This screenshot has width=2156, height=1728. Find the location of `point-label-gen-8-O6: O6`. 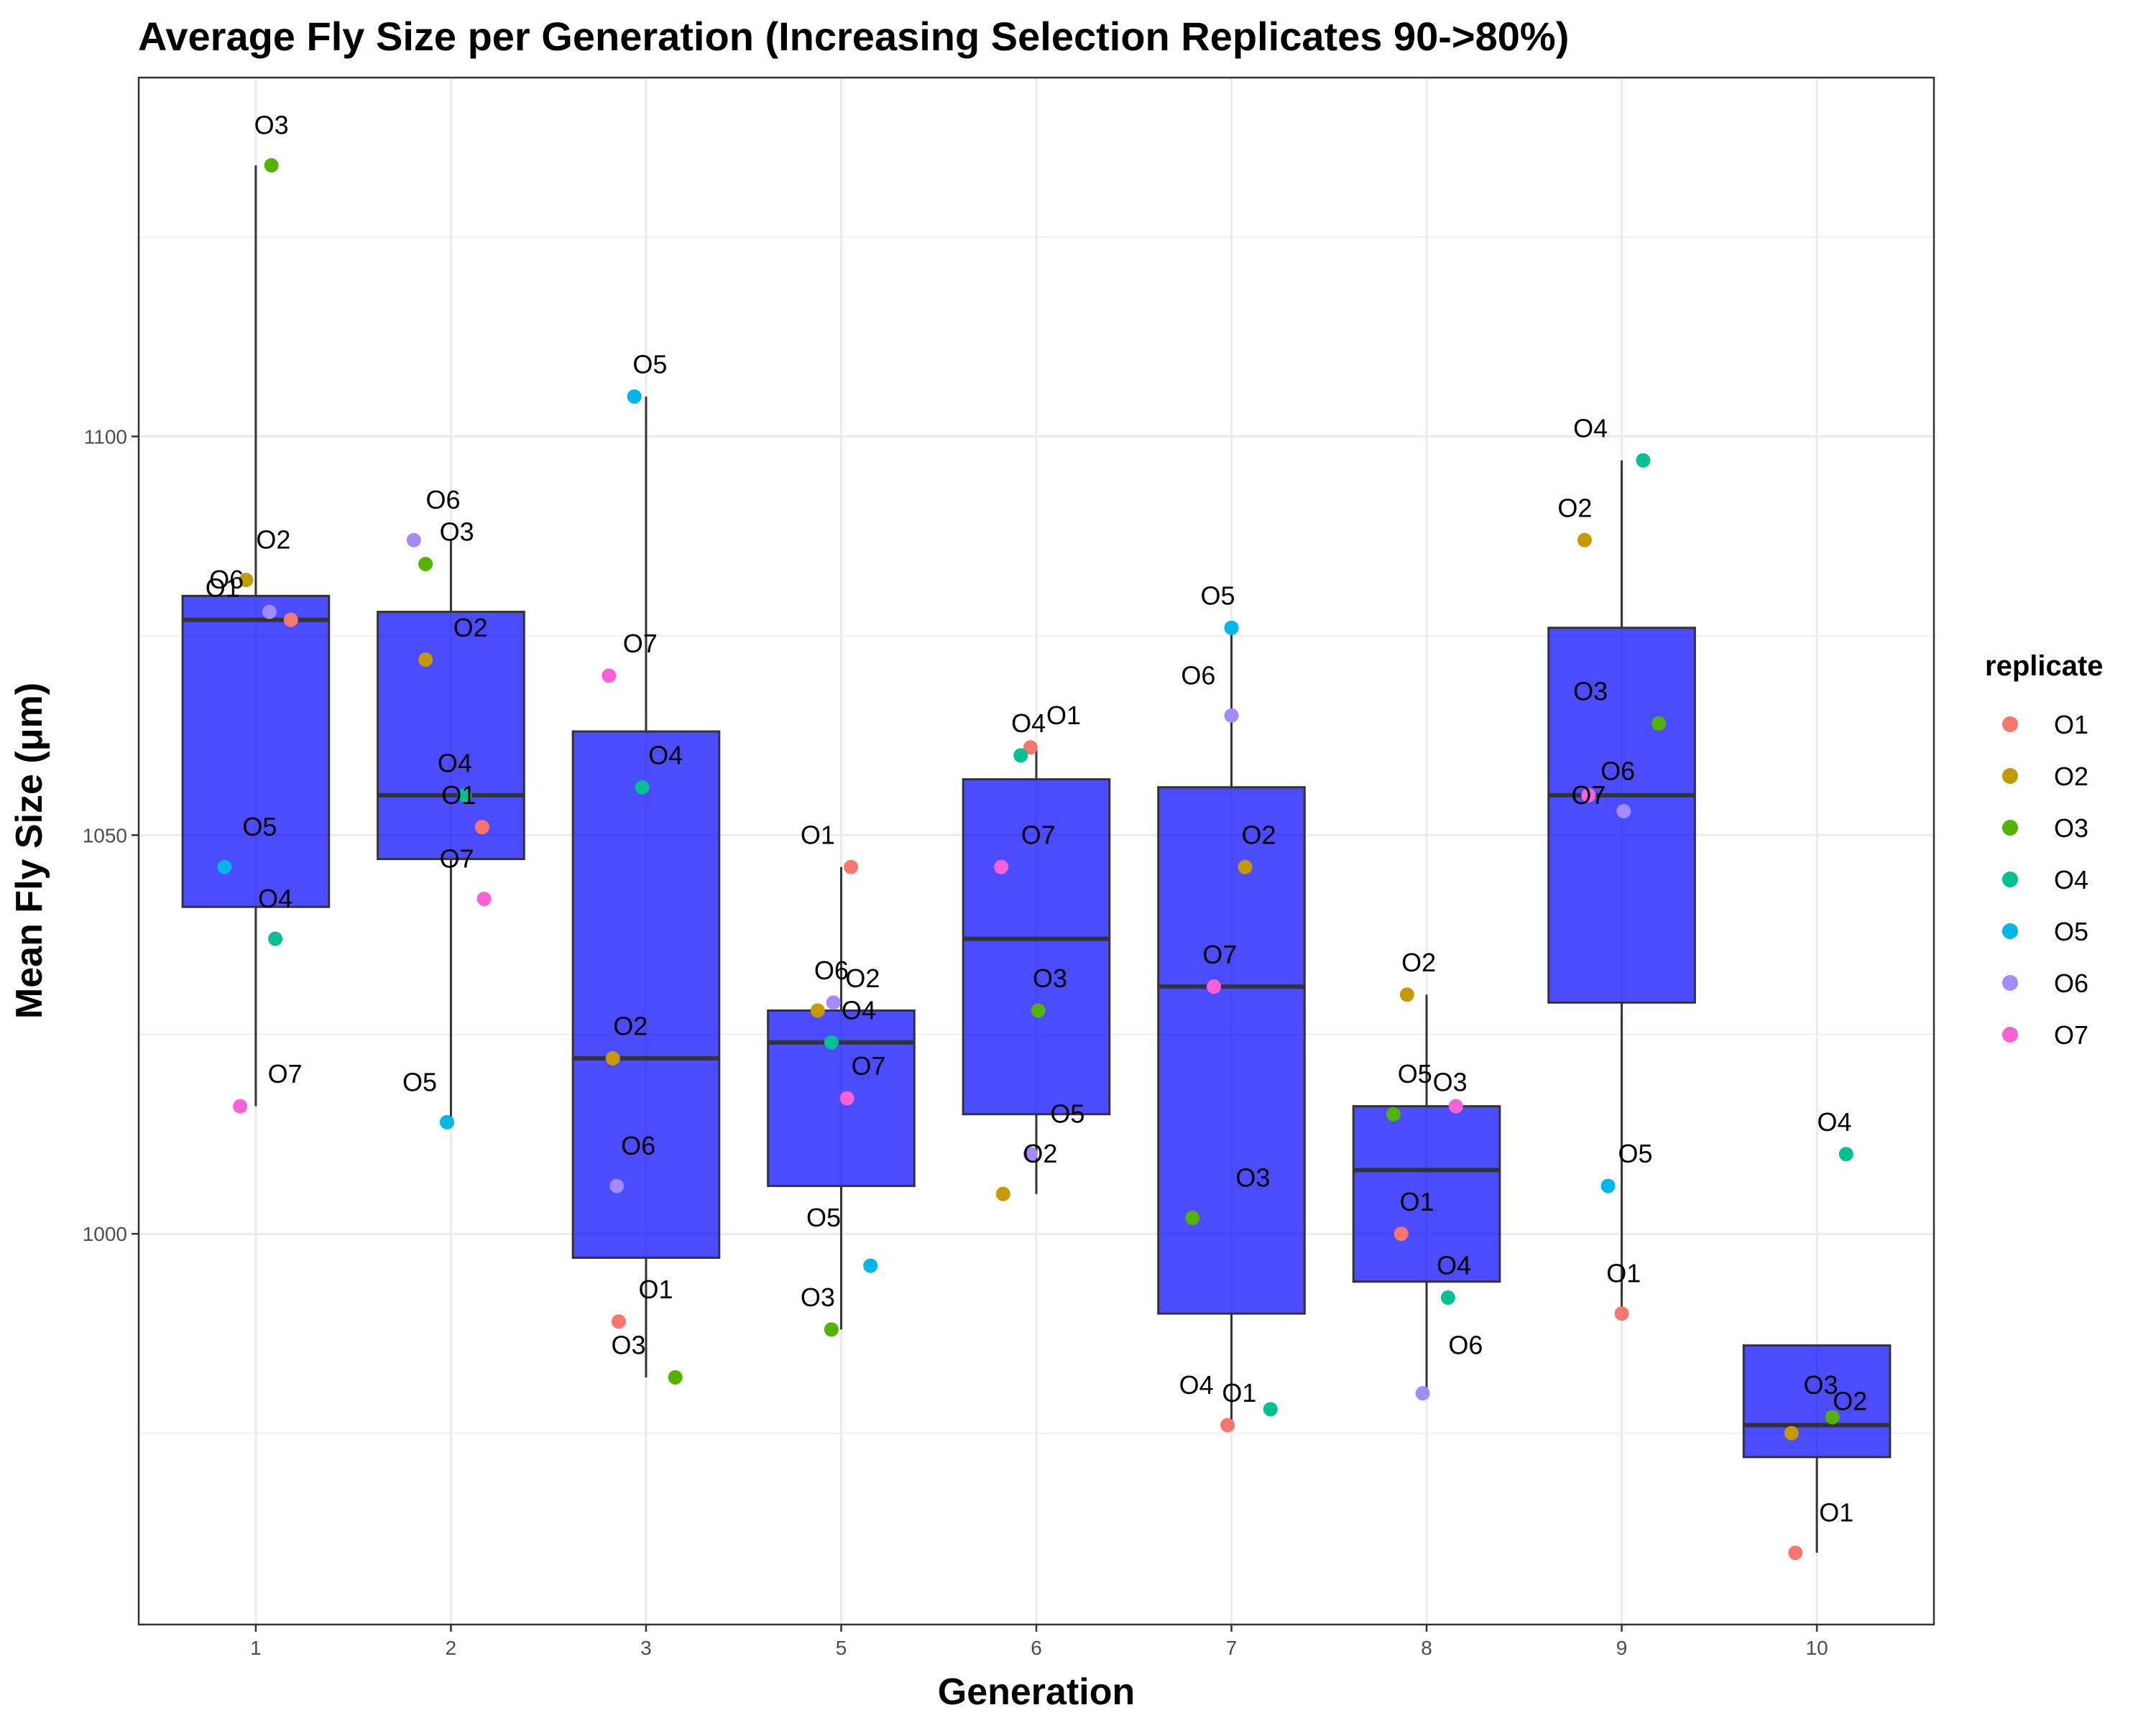

point-label-gen-8-O6: O6 is located at coordinates (1465, 1346).